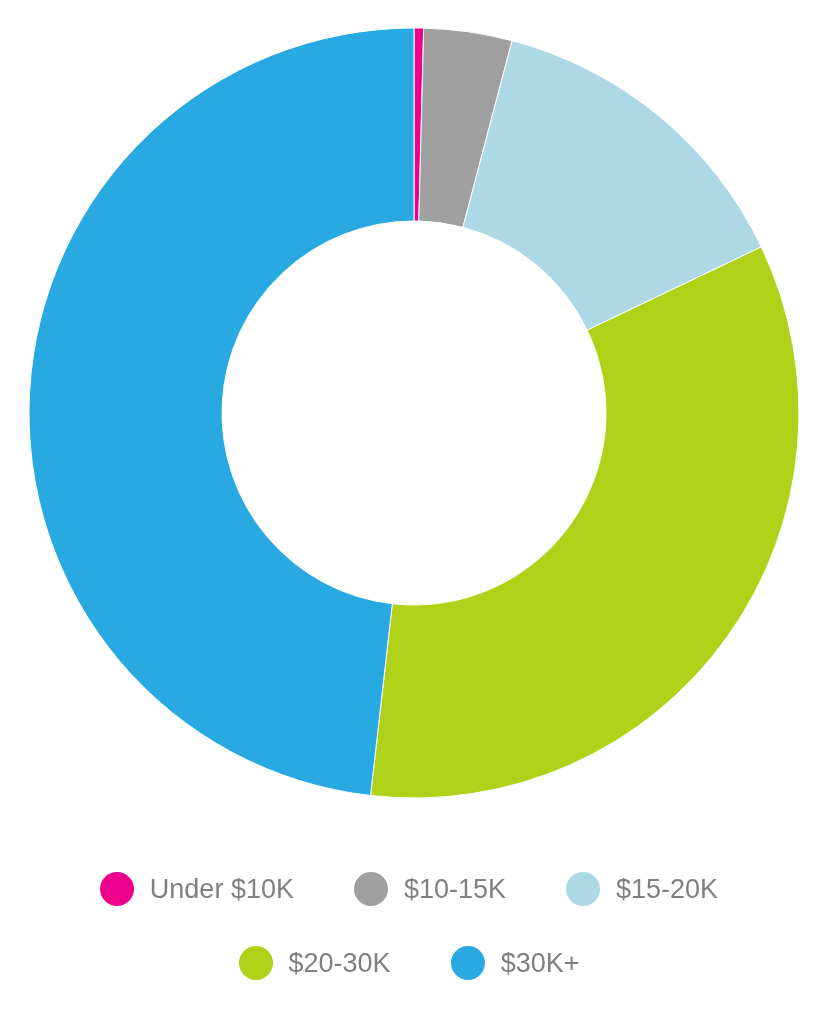 Image resolution: width=818 pixels, height=1011 pixels. What do you see at coordinates (221, 889) in the screenshot?
I see `legend-label: Under $10K` at bounding box center [221, 889].